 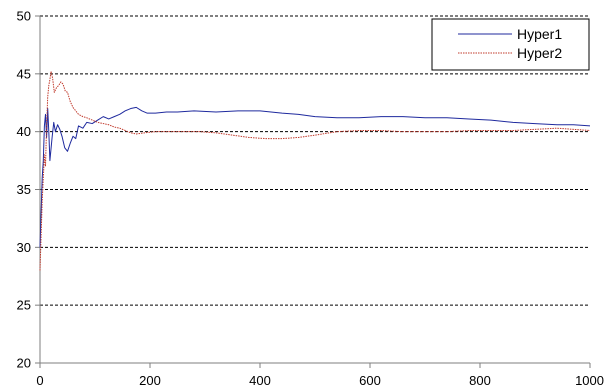 What do you see at coordinates (24, 305) in the screenshot?
I see `y-tick-label-25: 25` at bounding box center [24, 305].